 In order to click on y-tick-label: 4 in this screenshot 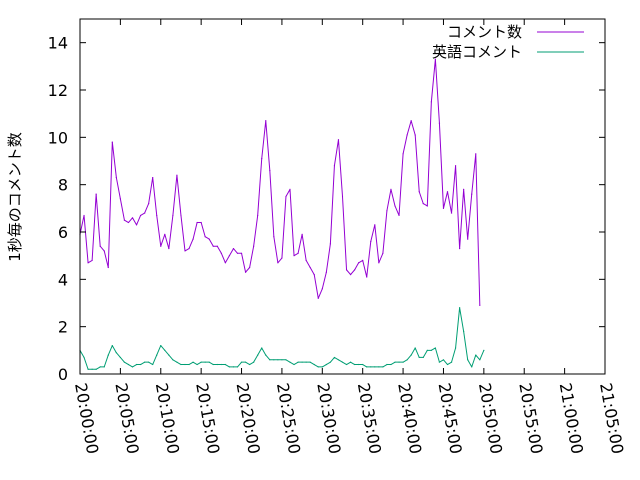, I will do `click(63, 279)`.